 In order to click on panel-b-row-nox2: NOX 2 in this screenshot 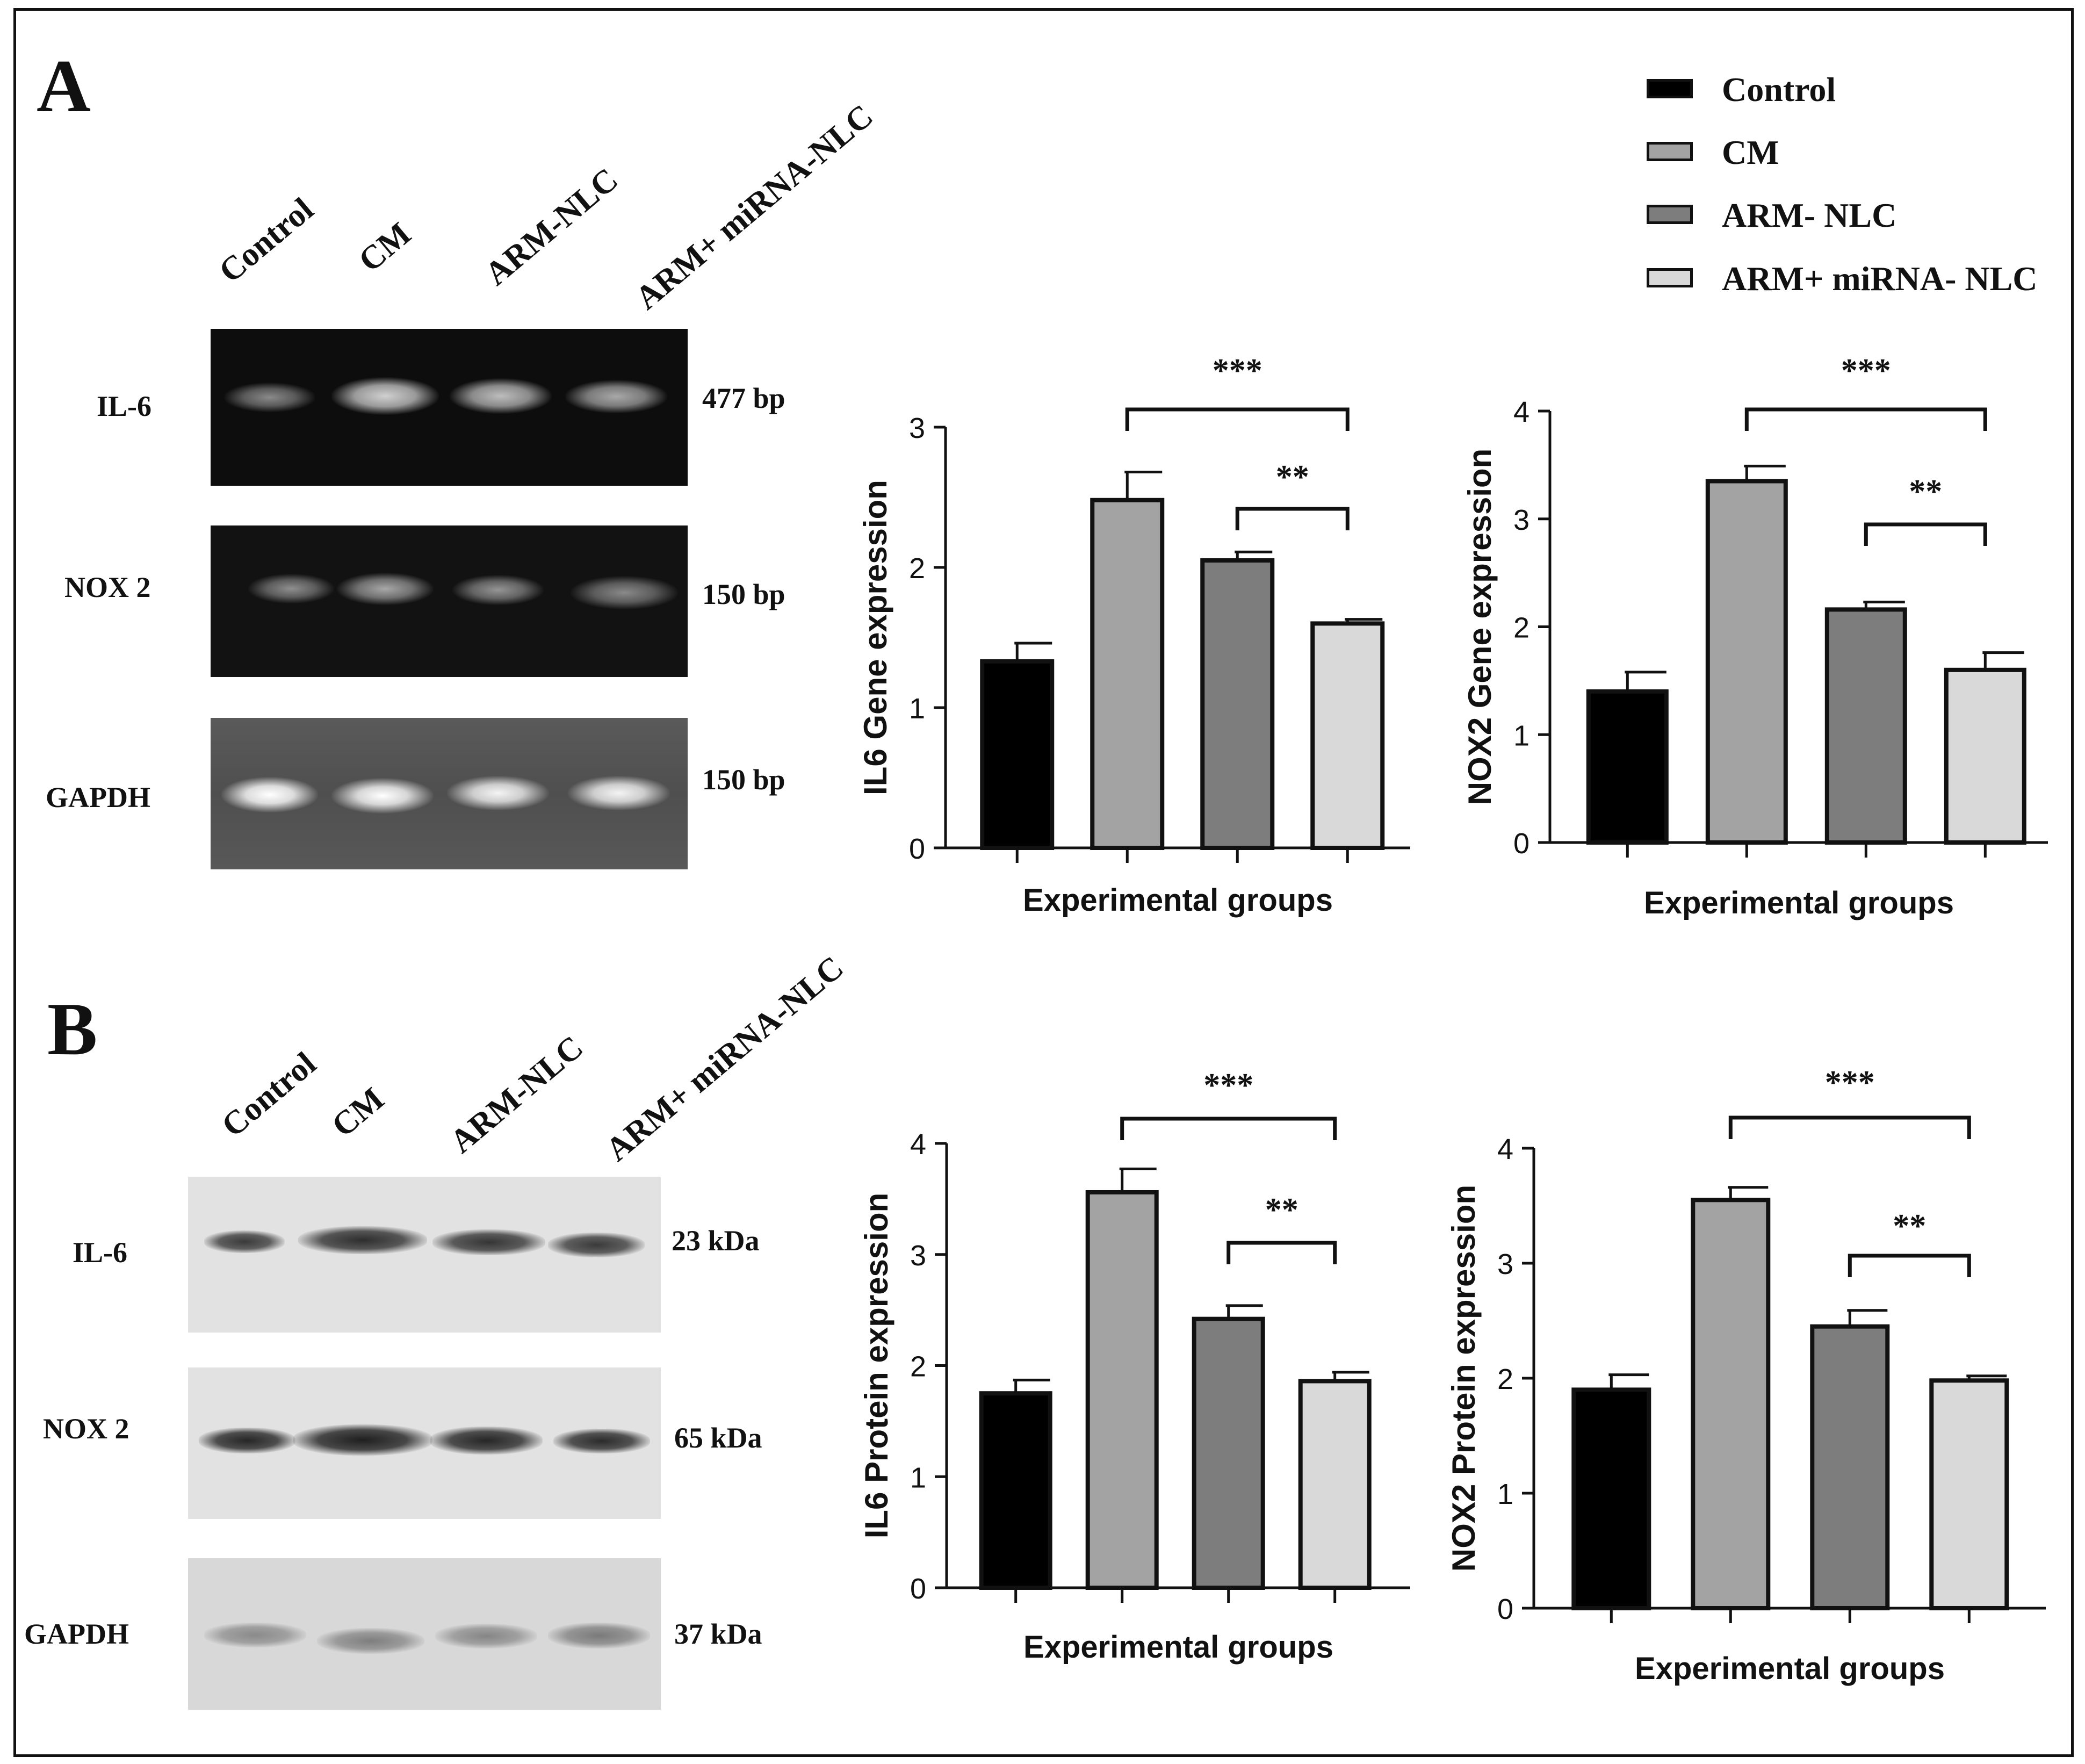, I will do `click(86, 1429)`.